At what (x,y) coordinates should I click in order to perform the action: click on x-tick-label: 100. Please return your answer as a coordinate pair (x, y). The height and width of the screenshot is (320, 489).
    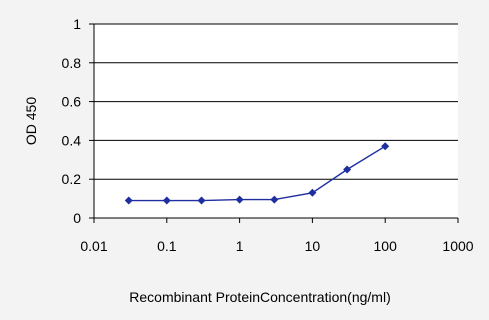
    Looking at the image, I should click on (386, 246).